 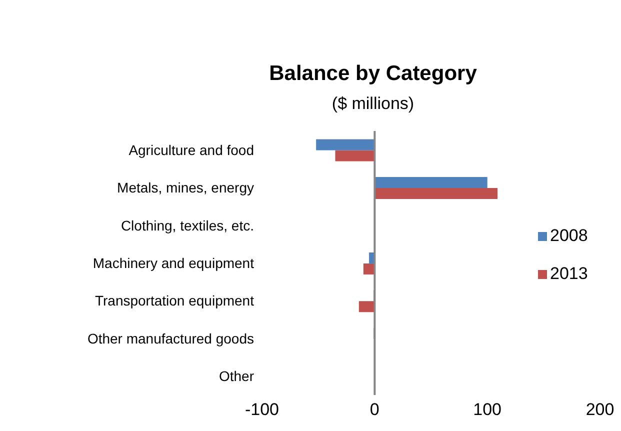 I want to click on x-tick-label: -100, so click(x=262, y=410).